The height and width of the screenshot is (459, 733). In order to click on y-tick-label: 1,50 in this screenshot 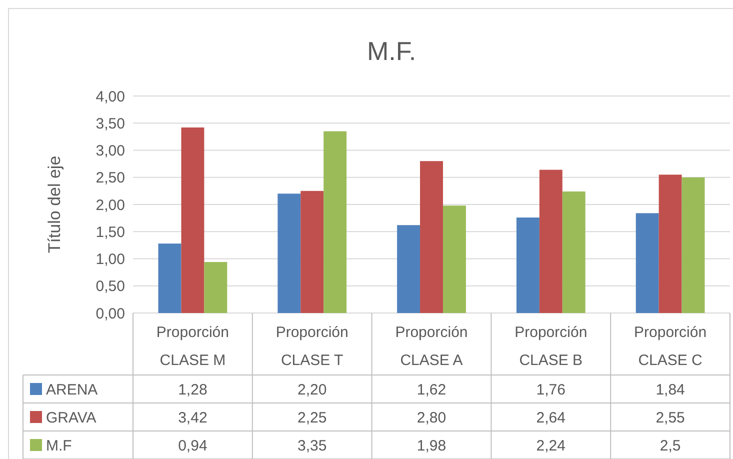, I will do `click(110, 232)`.